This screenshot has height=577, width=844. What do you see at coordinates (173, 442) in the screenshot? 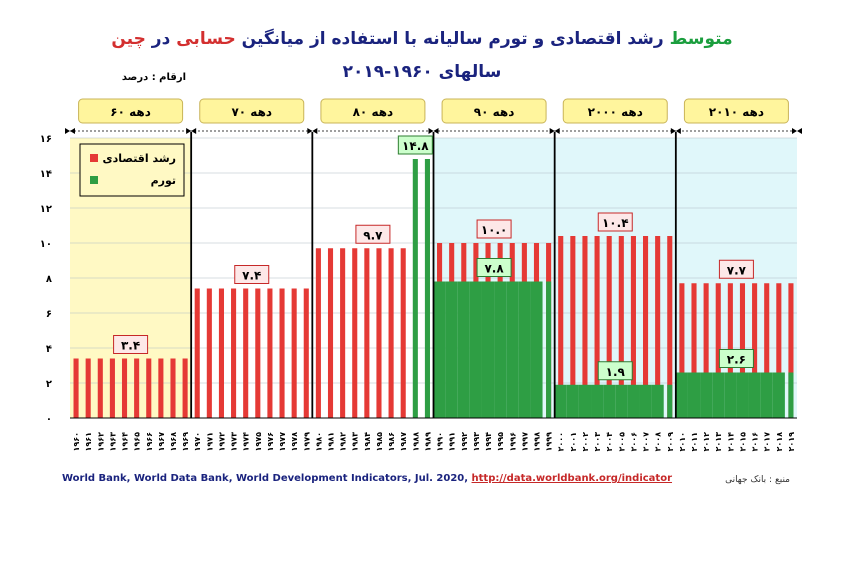
I see `x-tick-label-0-8: ۱۹۶۸` at bounding box center [173, 442].